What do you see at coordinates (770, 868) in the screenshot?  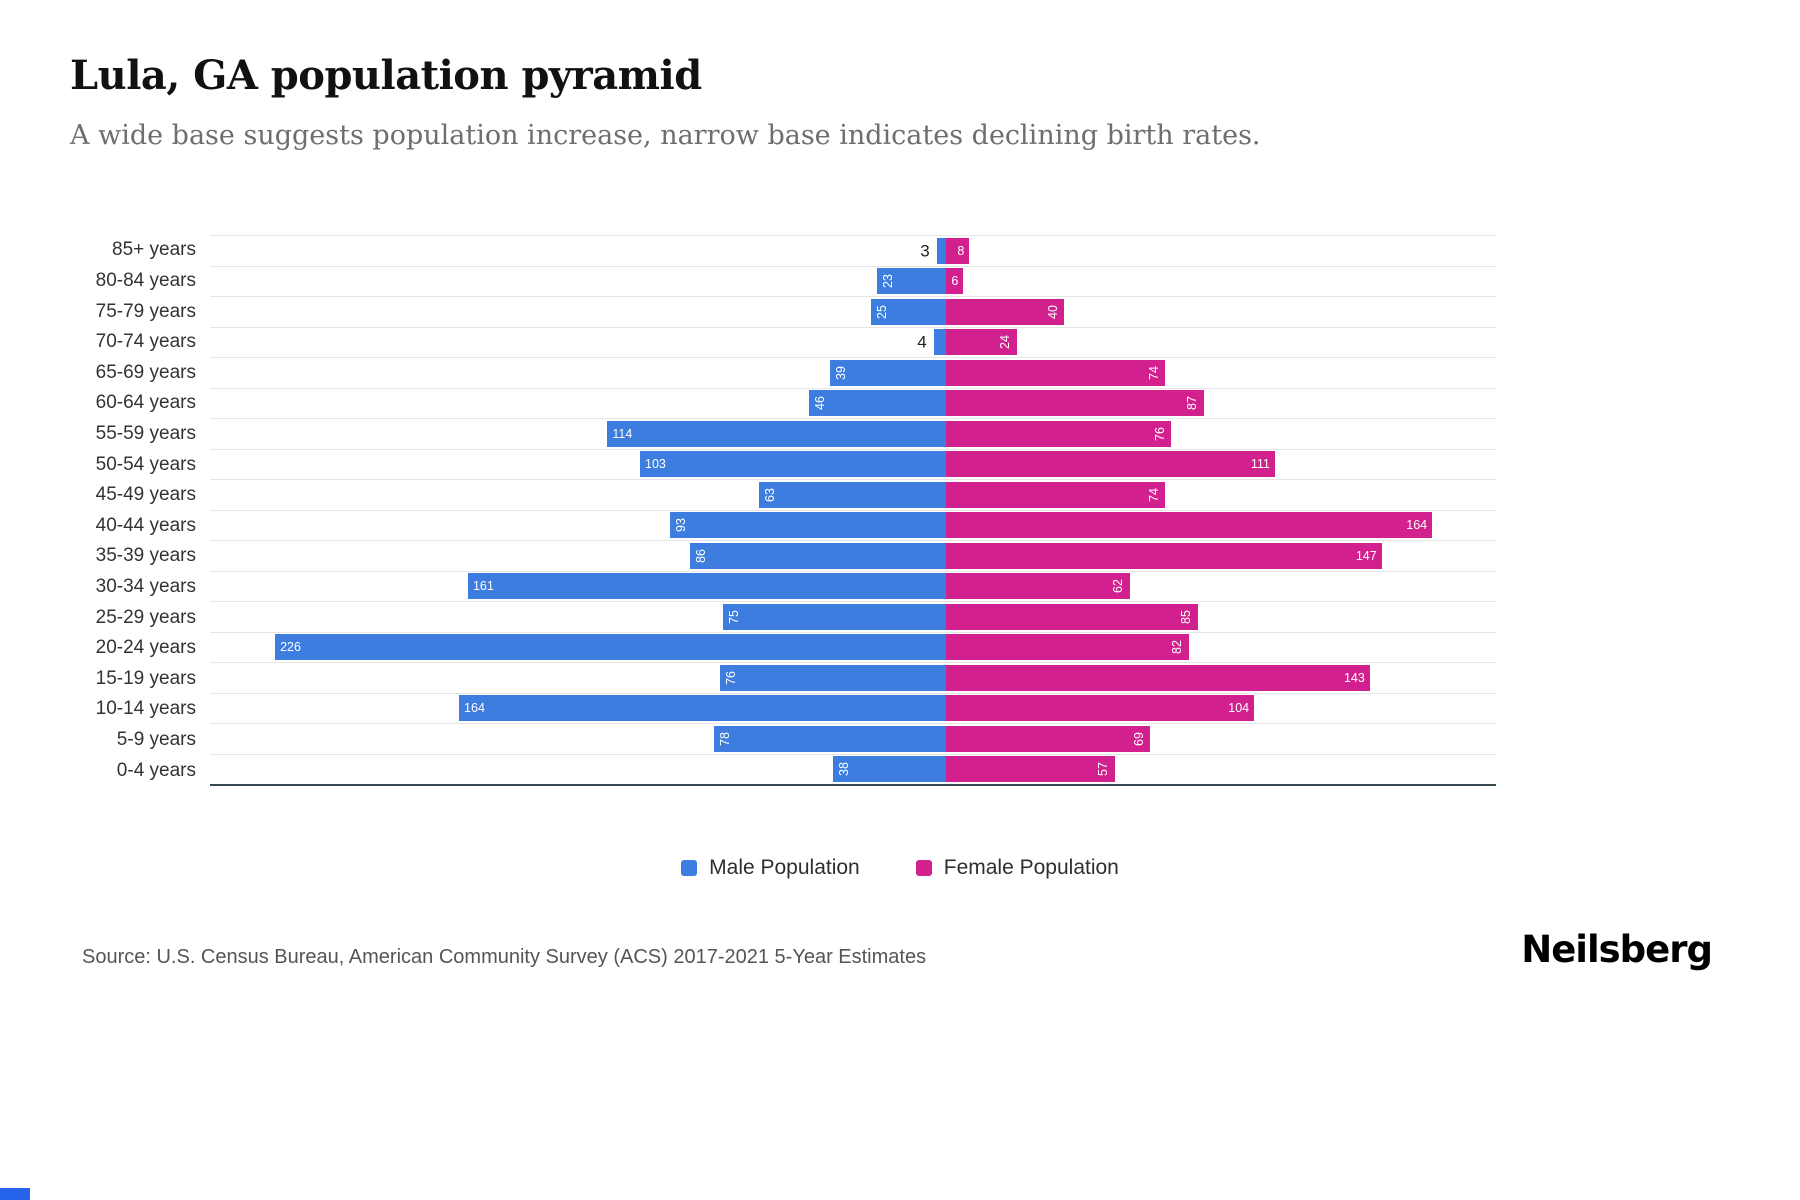 I see `legend-item-male: Male Population` at bounding box center [770, 868].